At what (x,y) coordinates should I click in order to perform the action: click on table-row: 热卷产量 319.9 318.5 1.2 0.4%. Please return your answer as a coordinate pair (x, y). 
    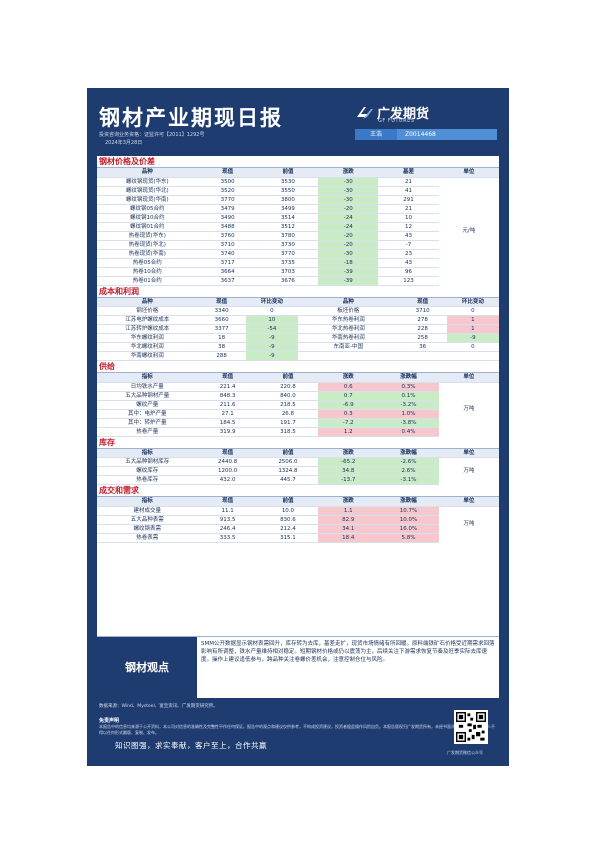
    Looking at the image, I should click on (298, 432).